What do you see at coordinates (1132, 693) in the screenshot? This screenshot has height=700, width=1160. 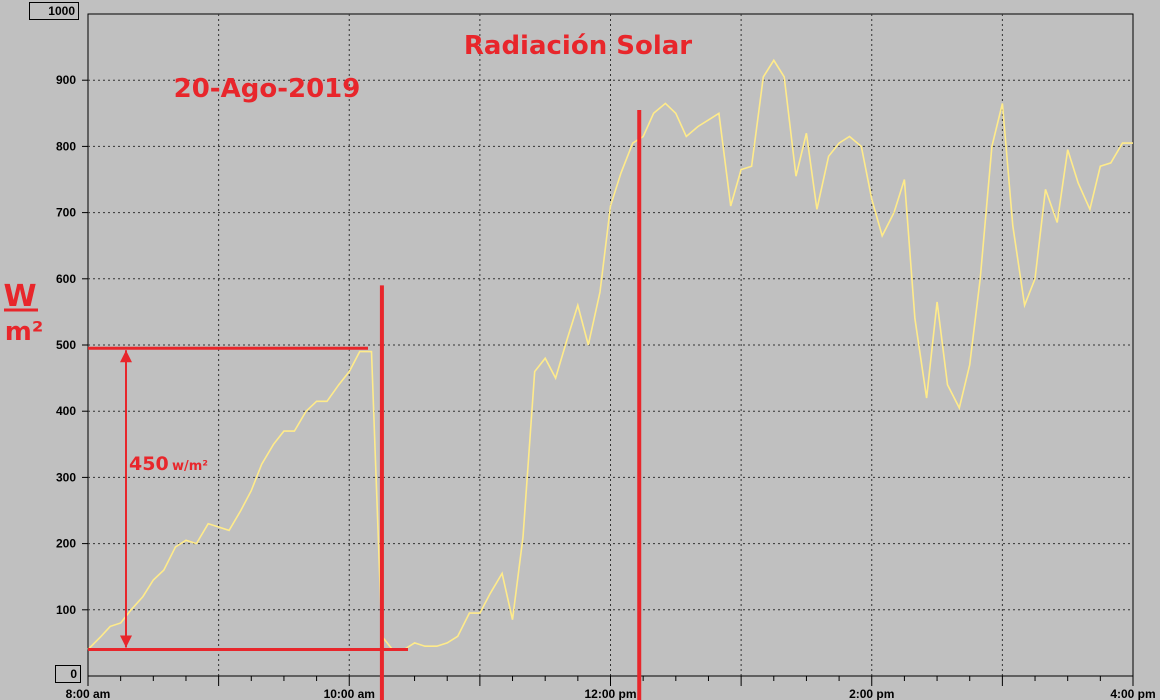 I see `x-tick-label: 4:00 pm` at bounding box center [1132, 693].